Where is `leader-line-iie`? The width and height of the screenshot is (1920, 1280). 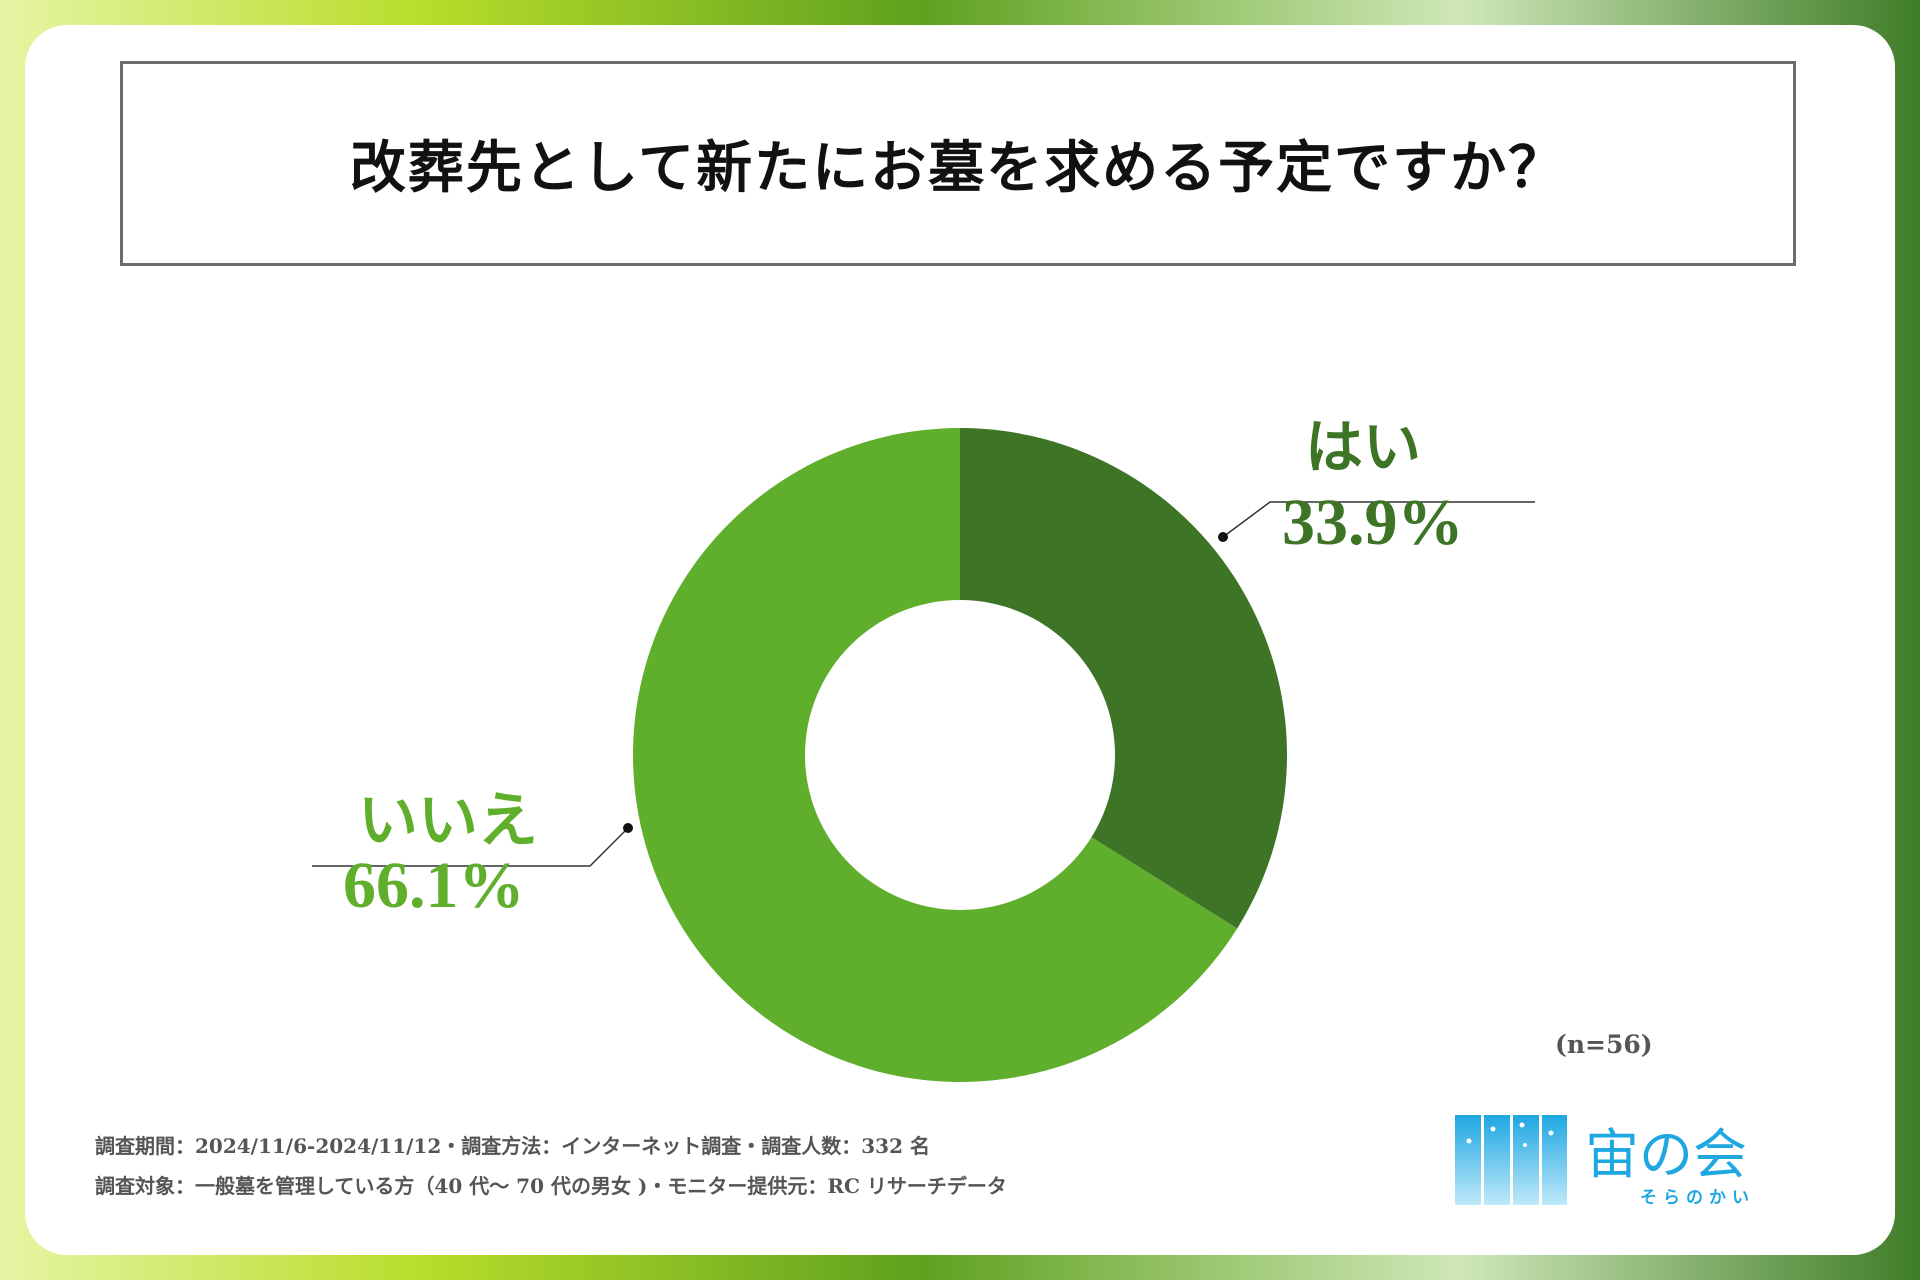
leader-line-iie is located at coordinates (470, 847).